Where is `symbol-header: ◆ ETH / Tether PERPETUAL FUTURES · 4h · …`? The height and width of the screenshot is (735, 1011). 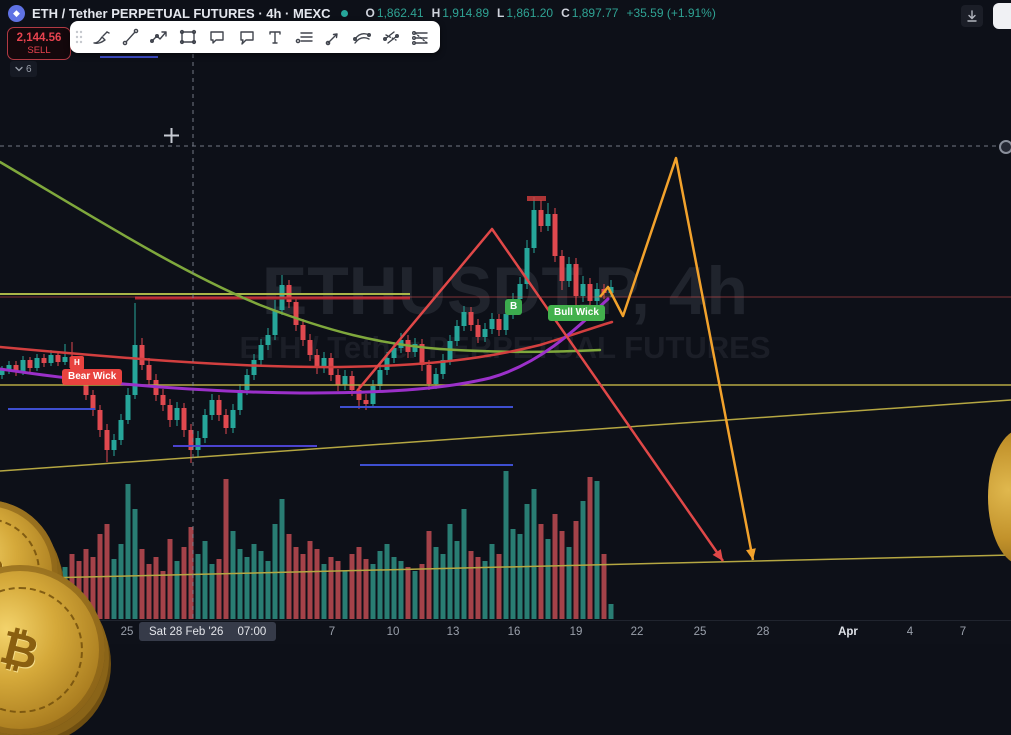 symbol-header: ◆ ETH / Tether PERPETUAL FUTURES · 4h · … is located at coordinates (505, 13).